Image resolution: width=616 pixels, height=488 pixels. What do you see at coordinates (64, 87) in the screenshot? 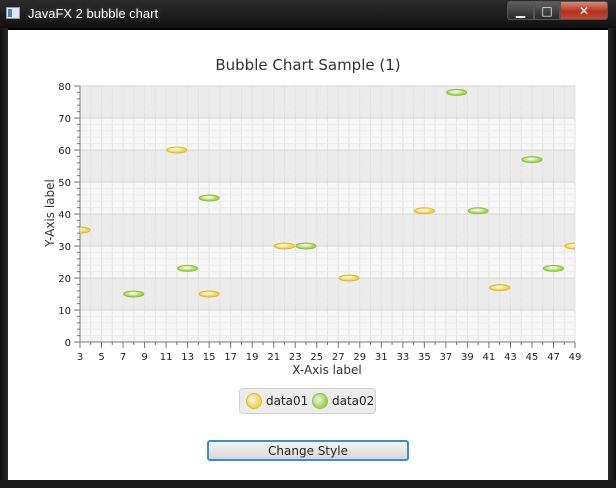
I see `y-tick-label: 80` at bounding box center [64, 87].